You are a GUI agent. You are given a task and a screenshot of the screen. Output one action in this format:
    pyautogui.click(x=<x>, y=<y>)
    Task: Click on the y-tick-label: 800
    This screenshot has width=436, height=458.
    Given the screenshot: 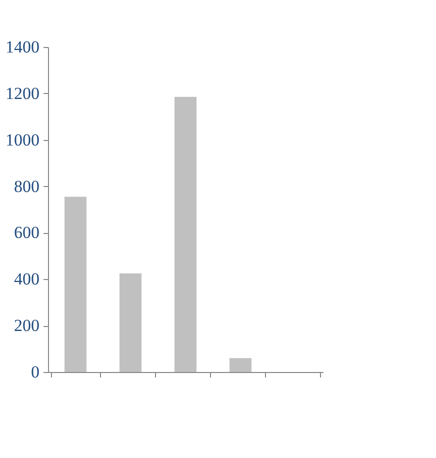 What is the action you would take?
    pyautogui.click(x=27, y=186)
    